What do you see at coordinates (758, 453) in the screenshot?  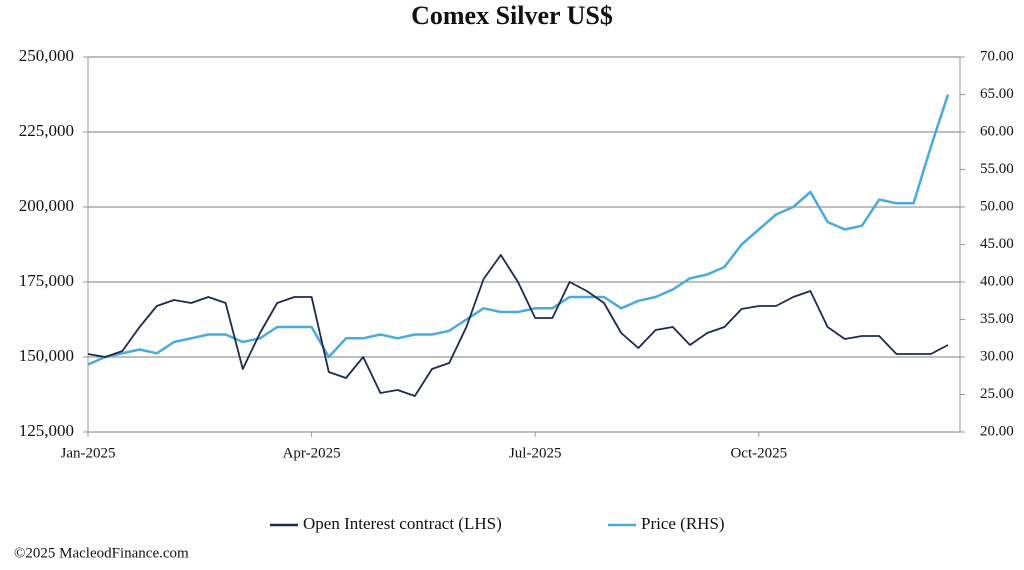 I see `x-tick-label: Oct-2025` at bounding box center [758, 453].